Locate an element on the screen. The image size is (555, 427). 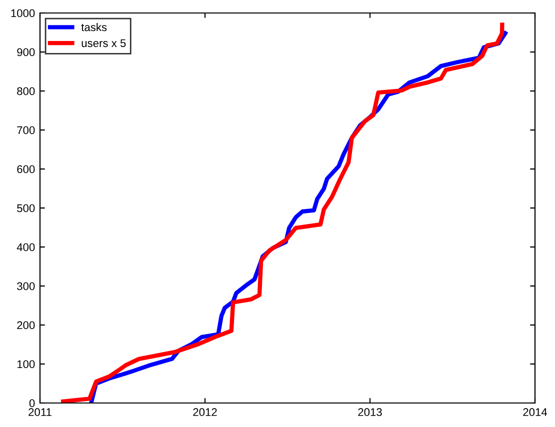
y-tick-label: 600 is located at coordinates (26, 169).